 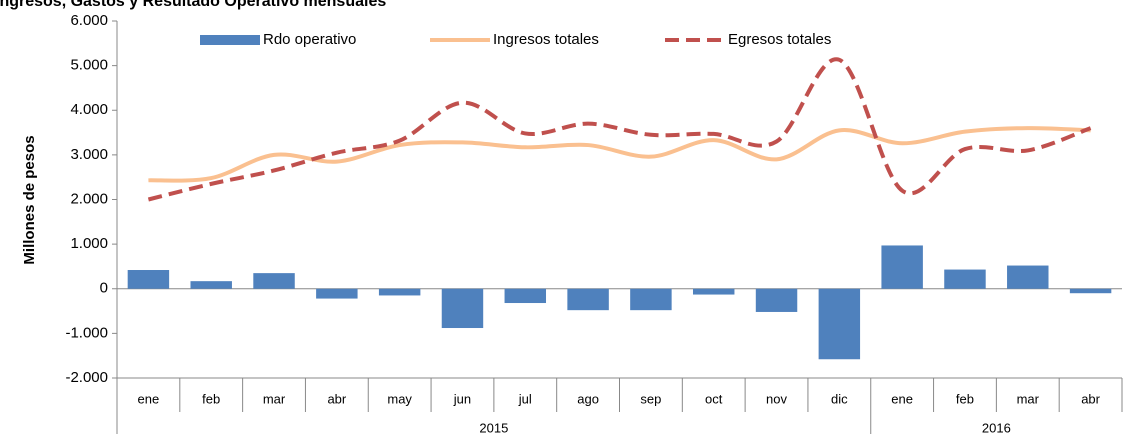 What do you see at coordinates (650, 398) in the screenshot?
I see `x-tick-label: sep` at bounding box center [650, 398].